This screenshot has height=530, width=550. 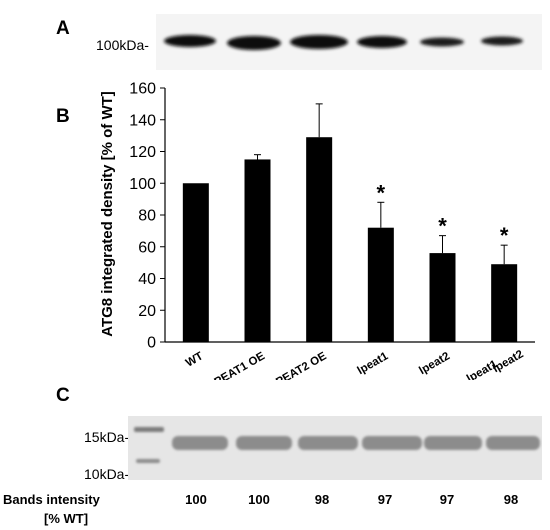 What do you see at coordinates (147, 311) in the screenshot?
I see `y-tick-label: 20` at bounding box center [147, 311].